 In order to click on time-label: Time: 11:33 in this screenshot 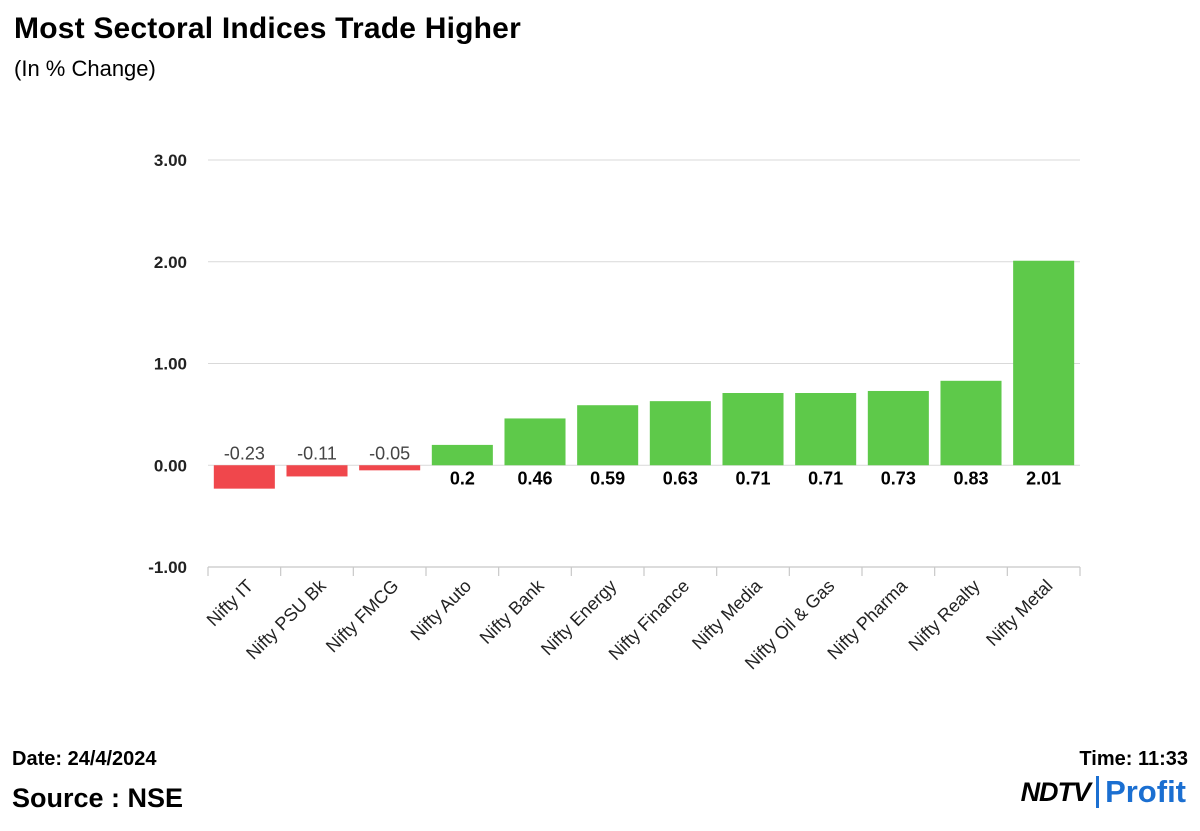, I will do `click(1133, 759)`.